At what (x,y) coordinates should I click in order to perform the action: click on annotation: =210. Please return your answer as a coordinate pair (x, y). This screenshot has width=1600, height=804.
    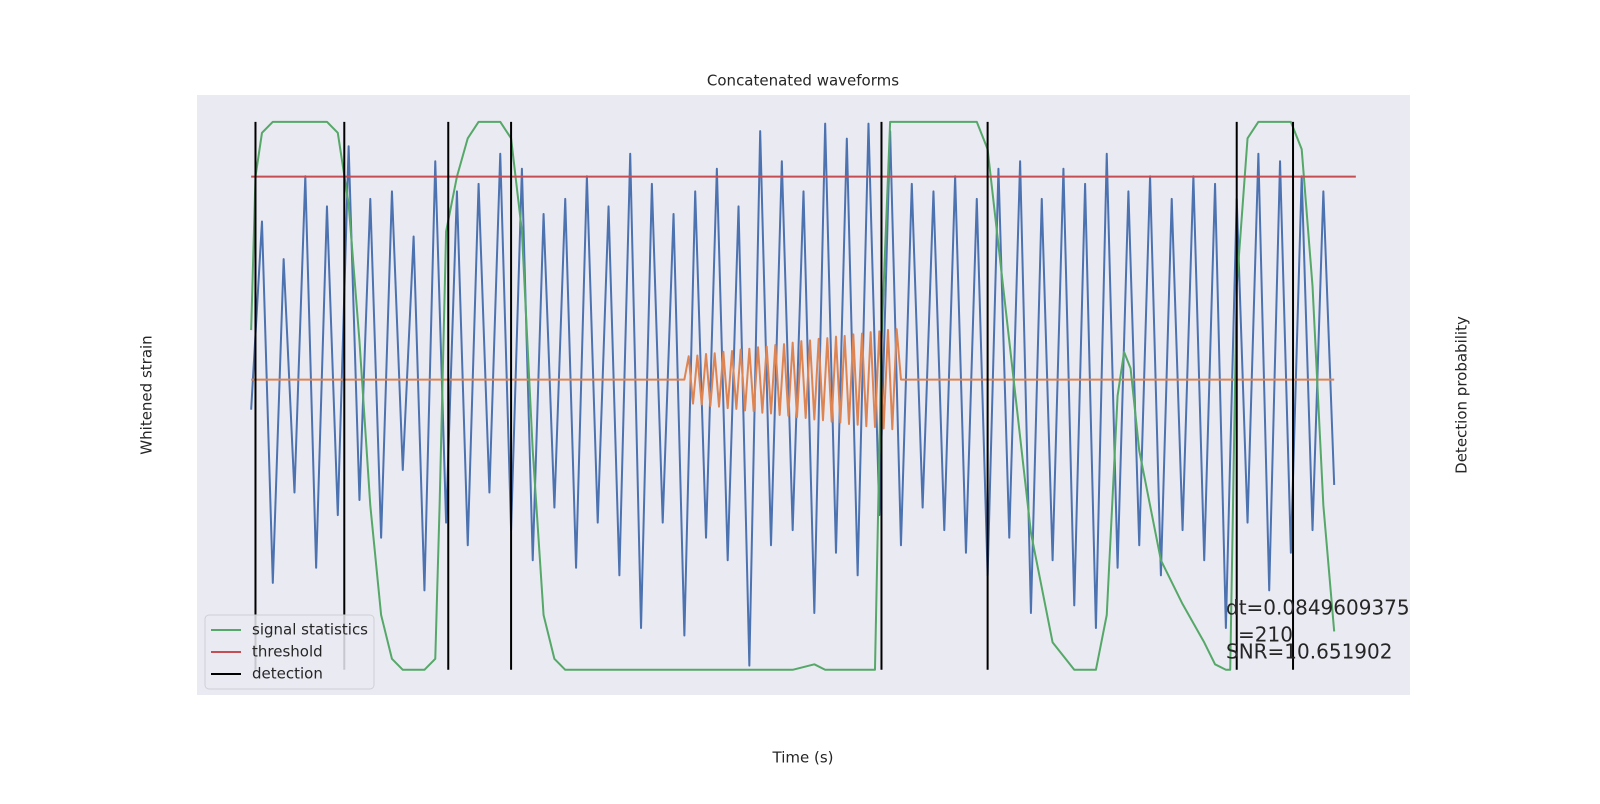
    Looking at the image, I should click on (1265, 635).